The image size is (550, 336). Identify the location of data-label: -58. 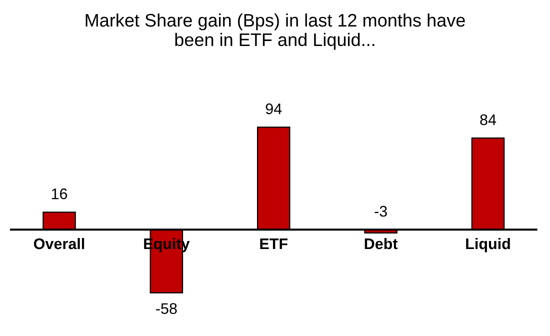
(166, 308).